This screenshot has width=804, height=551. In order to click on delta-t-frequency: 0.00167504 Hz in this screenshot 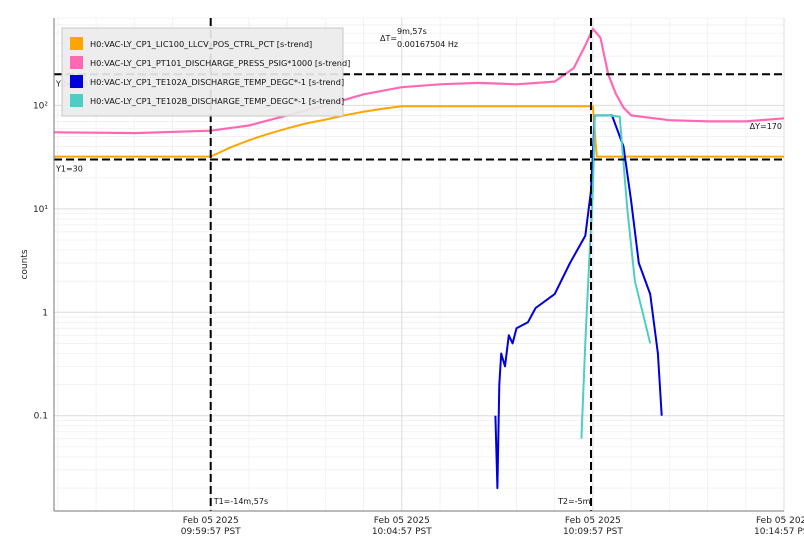, I will do `click(427, 44)`.